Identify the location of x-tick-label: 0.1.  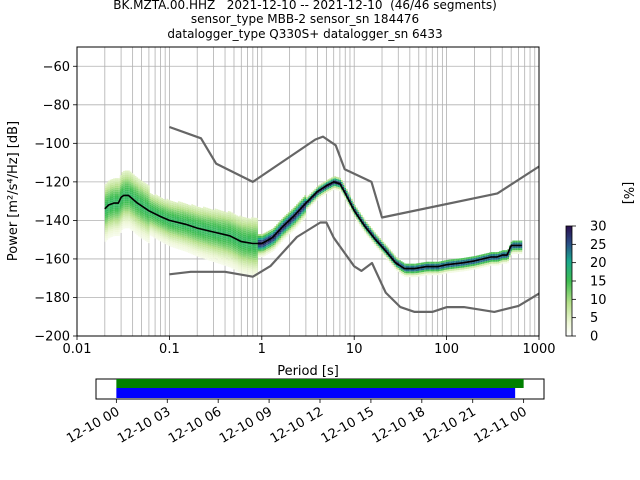
(169, 349).